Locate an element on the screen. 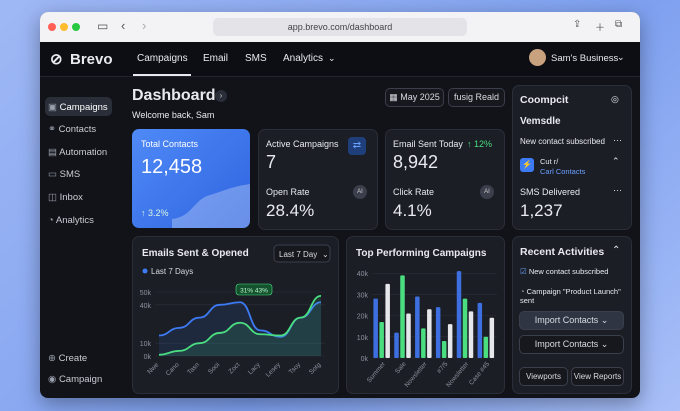  nav-tab: SMS is located at coordinates (256, 58).